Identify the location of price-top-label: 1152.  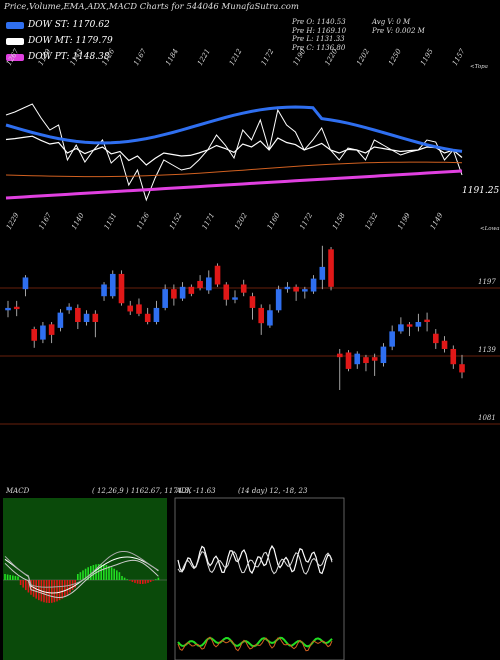
(176, 221).